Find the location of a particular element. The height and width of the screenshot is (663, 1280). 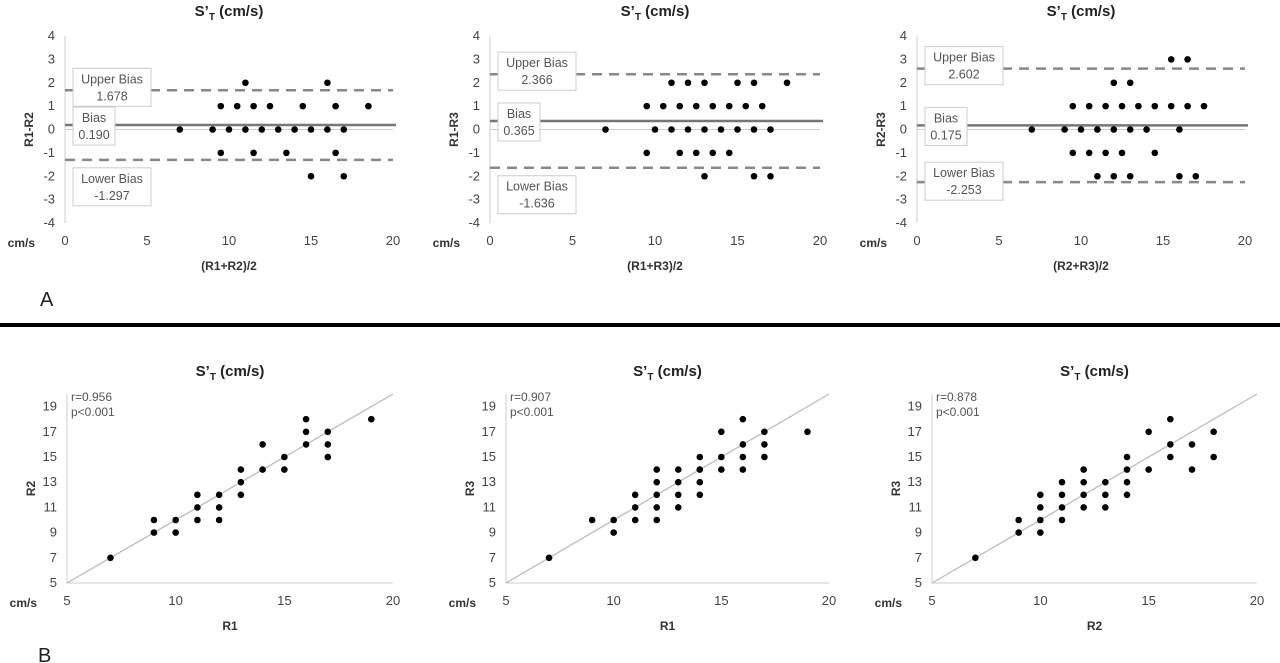

y-tick-label: 4 is located at coordinates (51, 35).